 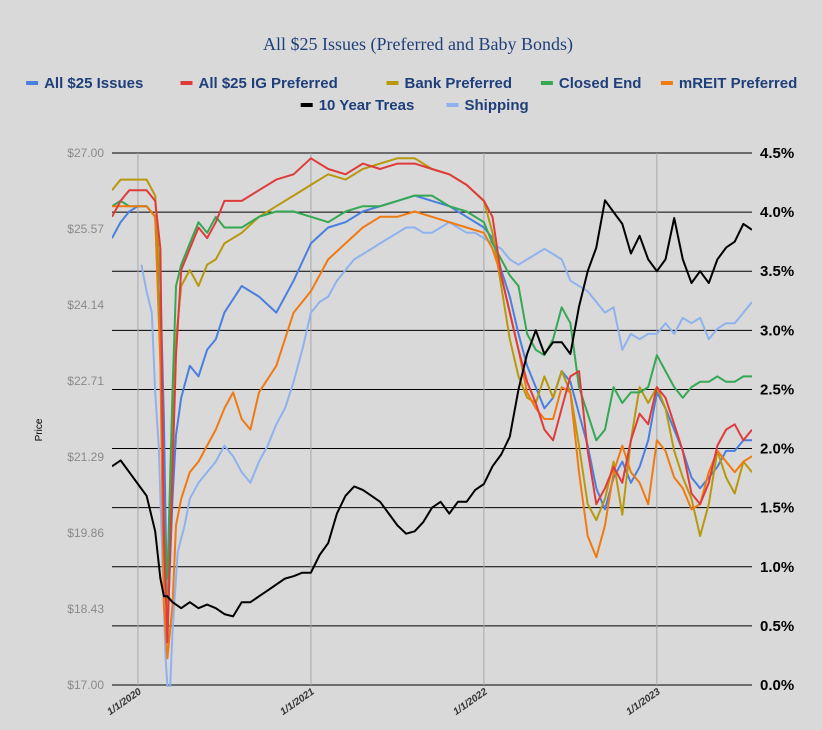 I want to click on legend-item-10-year-treas: 10 Year Treas, so click(x=357, y=105).